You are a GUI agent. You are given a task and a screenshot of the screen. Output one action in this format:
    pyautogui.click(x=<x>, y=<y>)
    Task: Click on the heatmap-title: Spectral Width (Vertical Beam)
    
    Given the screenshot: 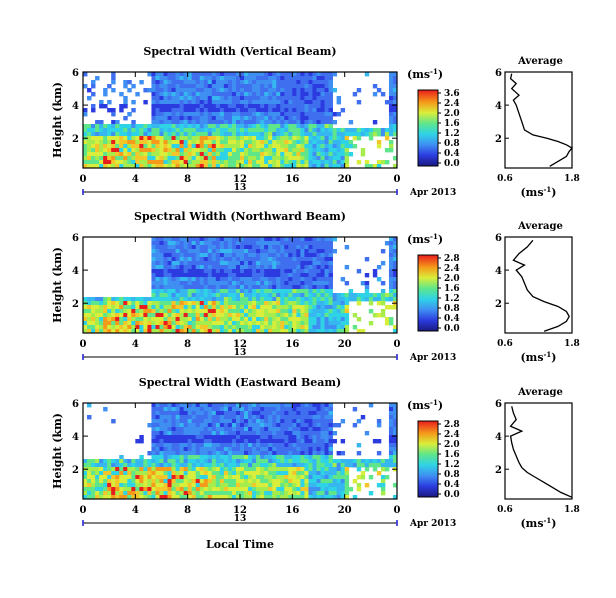 What is the action you would take?
    pyautogui.click(x=239, y=51)
    